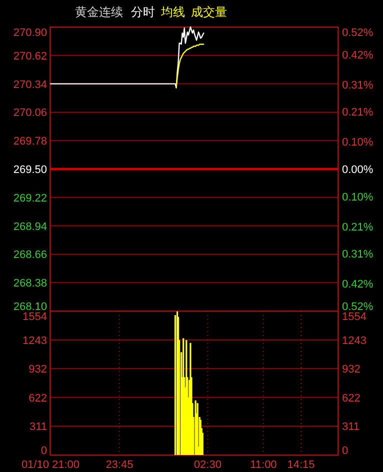 The height and width of the screenshot is (472, 383). I want to click on y-tick-label: 268.66, so click(30, 255).